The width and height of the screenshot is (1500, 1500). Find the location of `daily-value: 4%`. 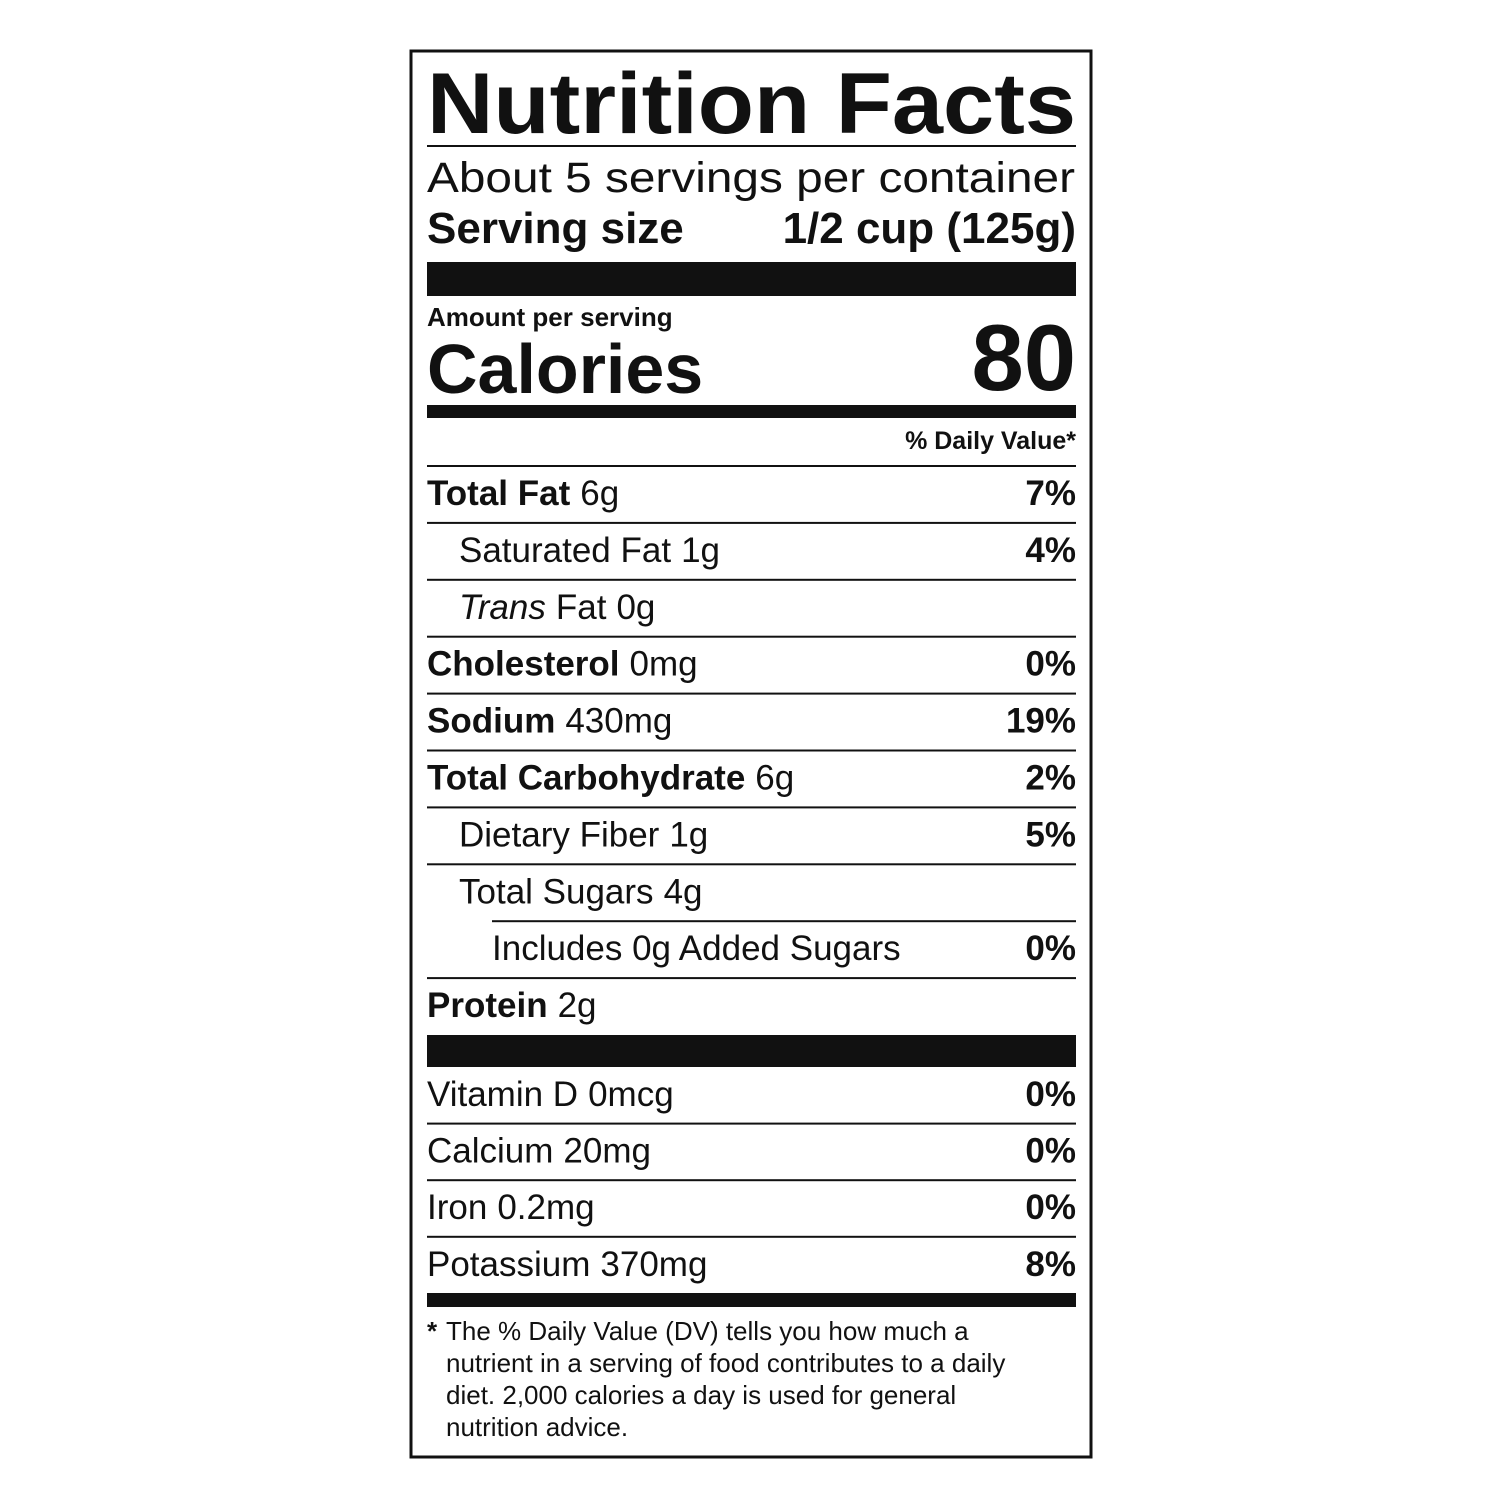

daily-value: 4% is located at coordinates (1050, 550).